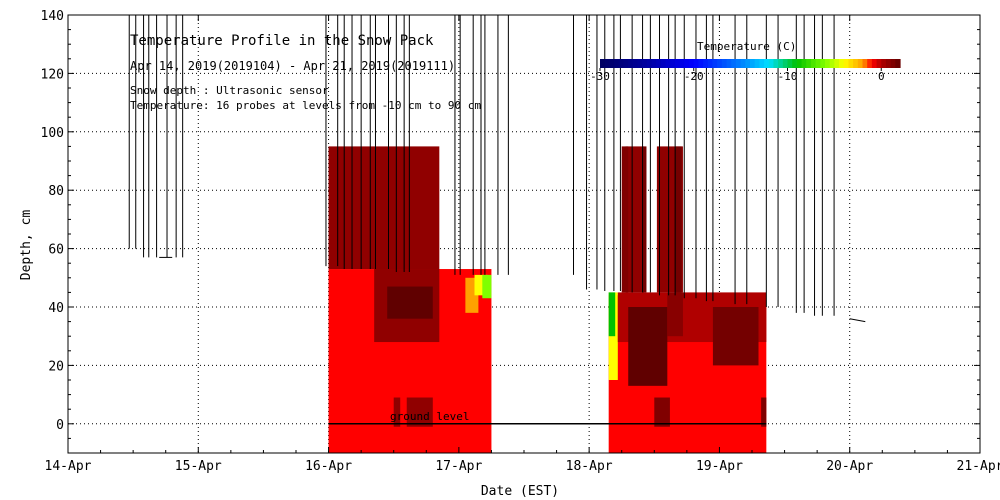 This screenshot has height=500, width=1000. I want to click on chart-info-line: Snow depth : Ultrasonic sensor, so click(229, 90).